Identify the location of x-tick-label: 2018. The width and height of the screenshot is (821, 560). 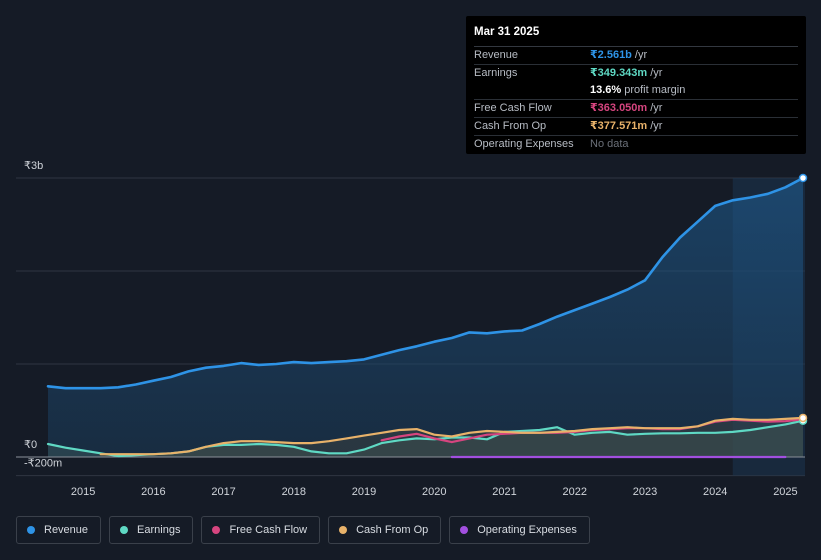
(294, 492).